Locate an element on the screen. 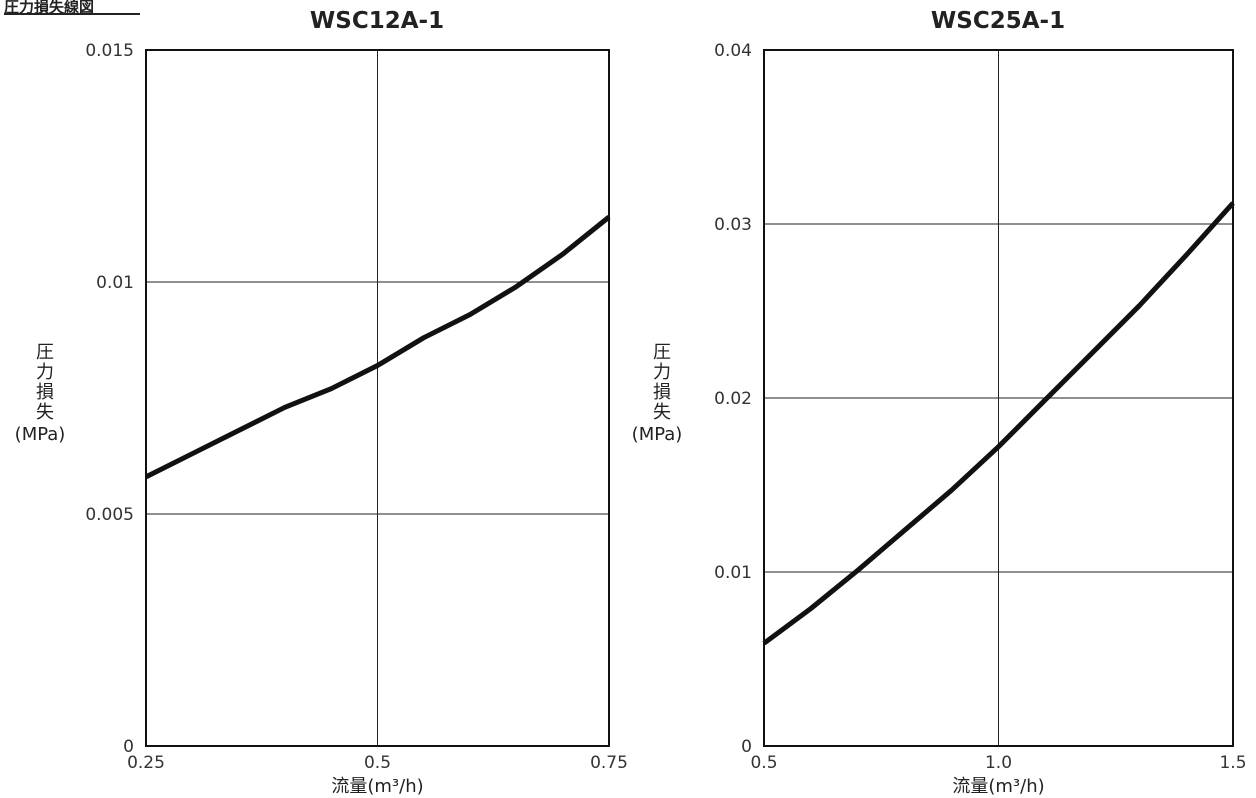 The width and height of the screenshot is (1256, 798). chart-1-y-tick-label: 0.01 is located at coordinates (115, 283).